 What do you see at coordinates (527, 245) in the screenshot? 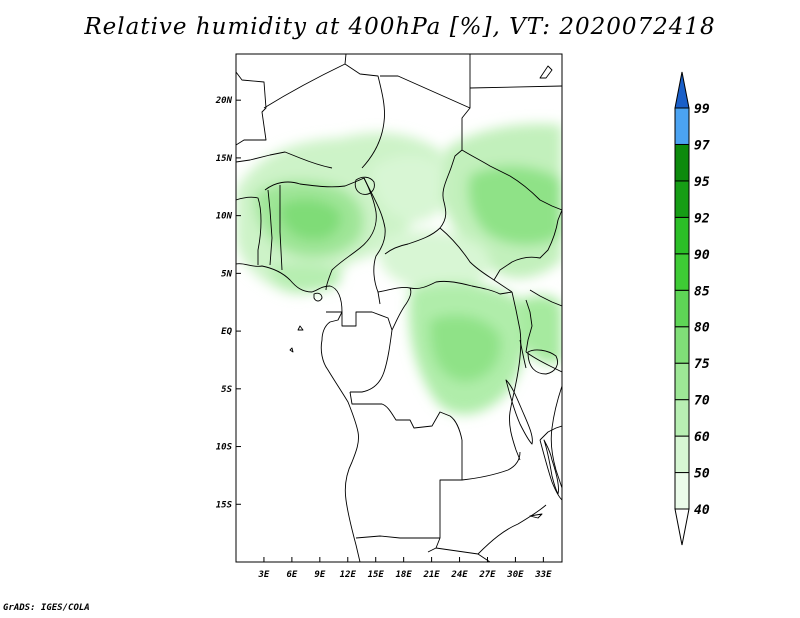
I see `border-south-sudan-ethiopia` at bounding box center [527, 245].